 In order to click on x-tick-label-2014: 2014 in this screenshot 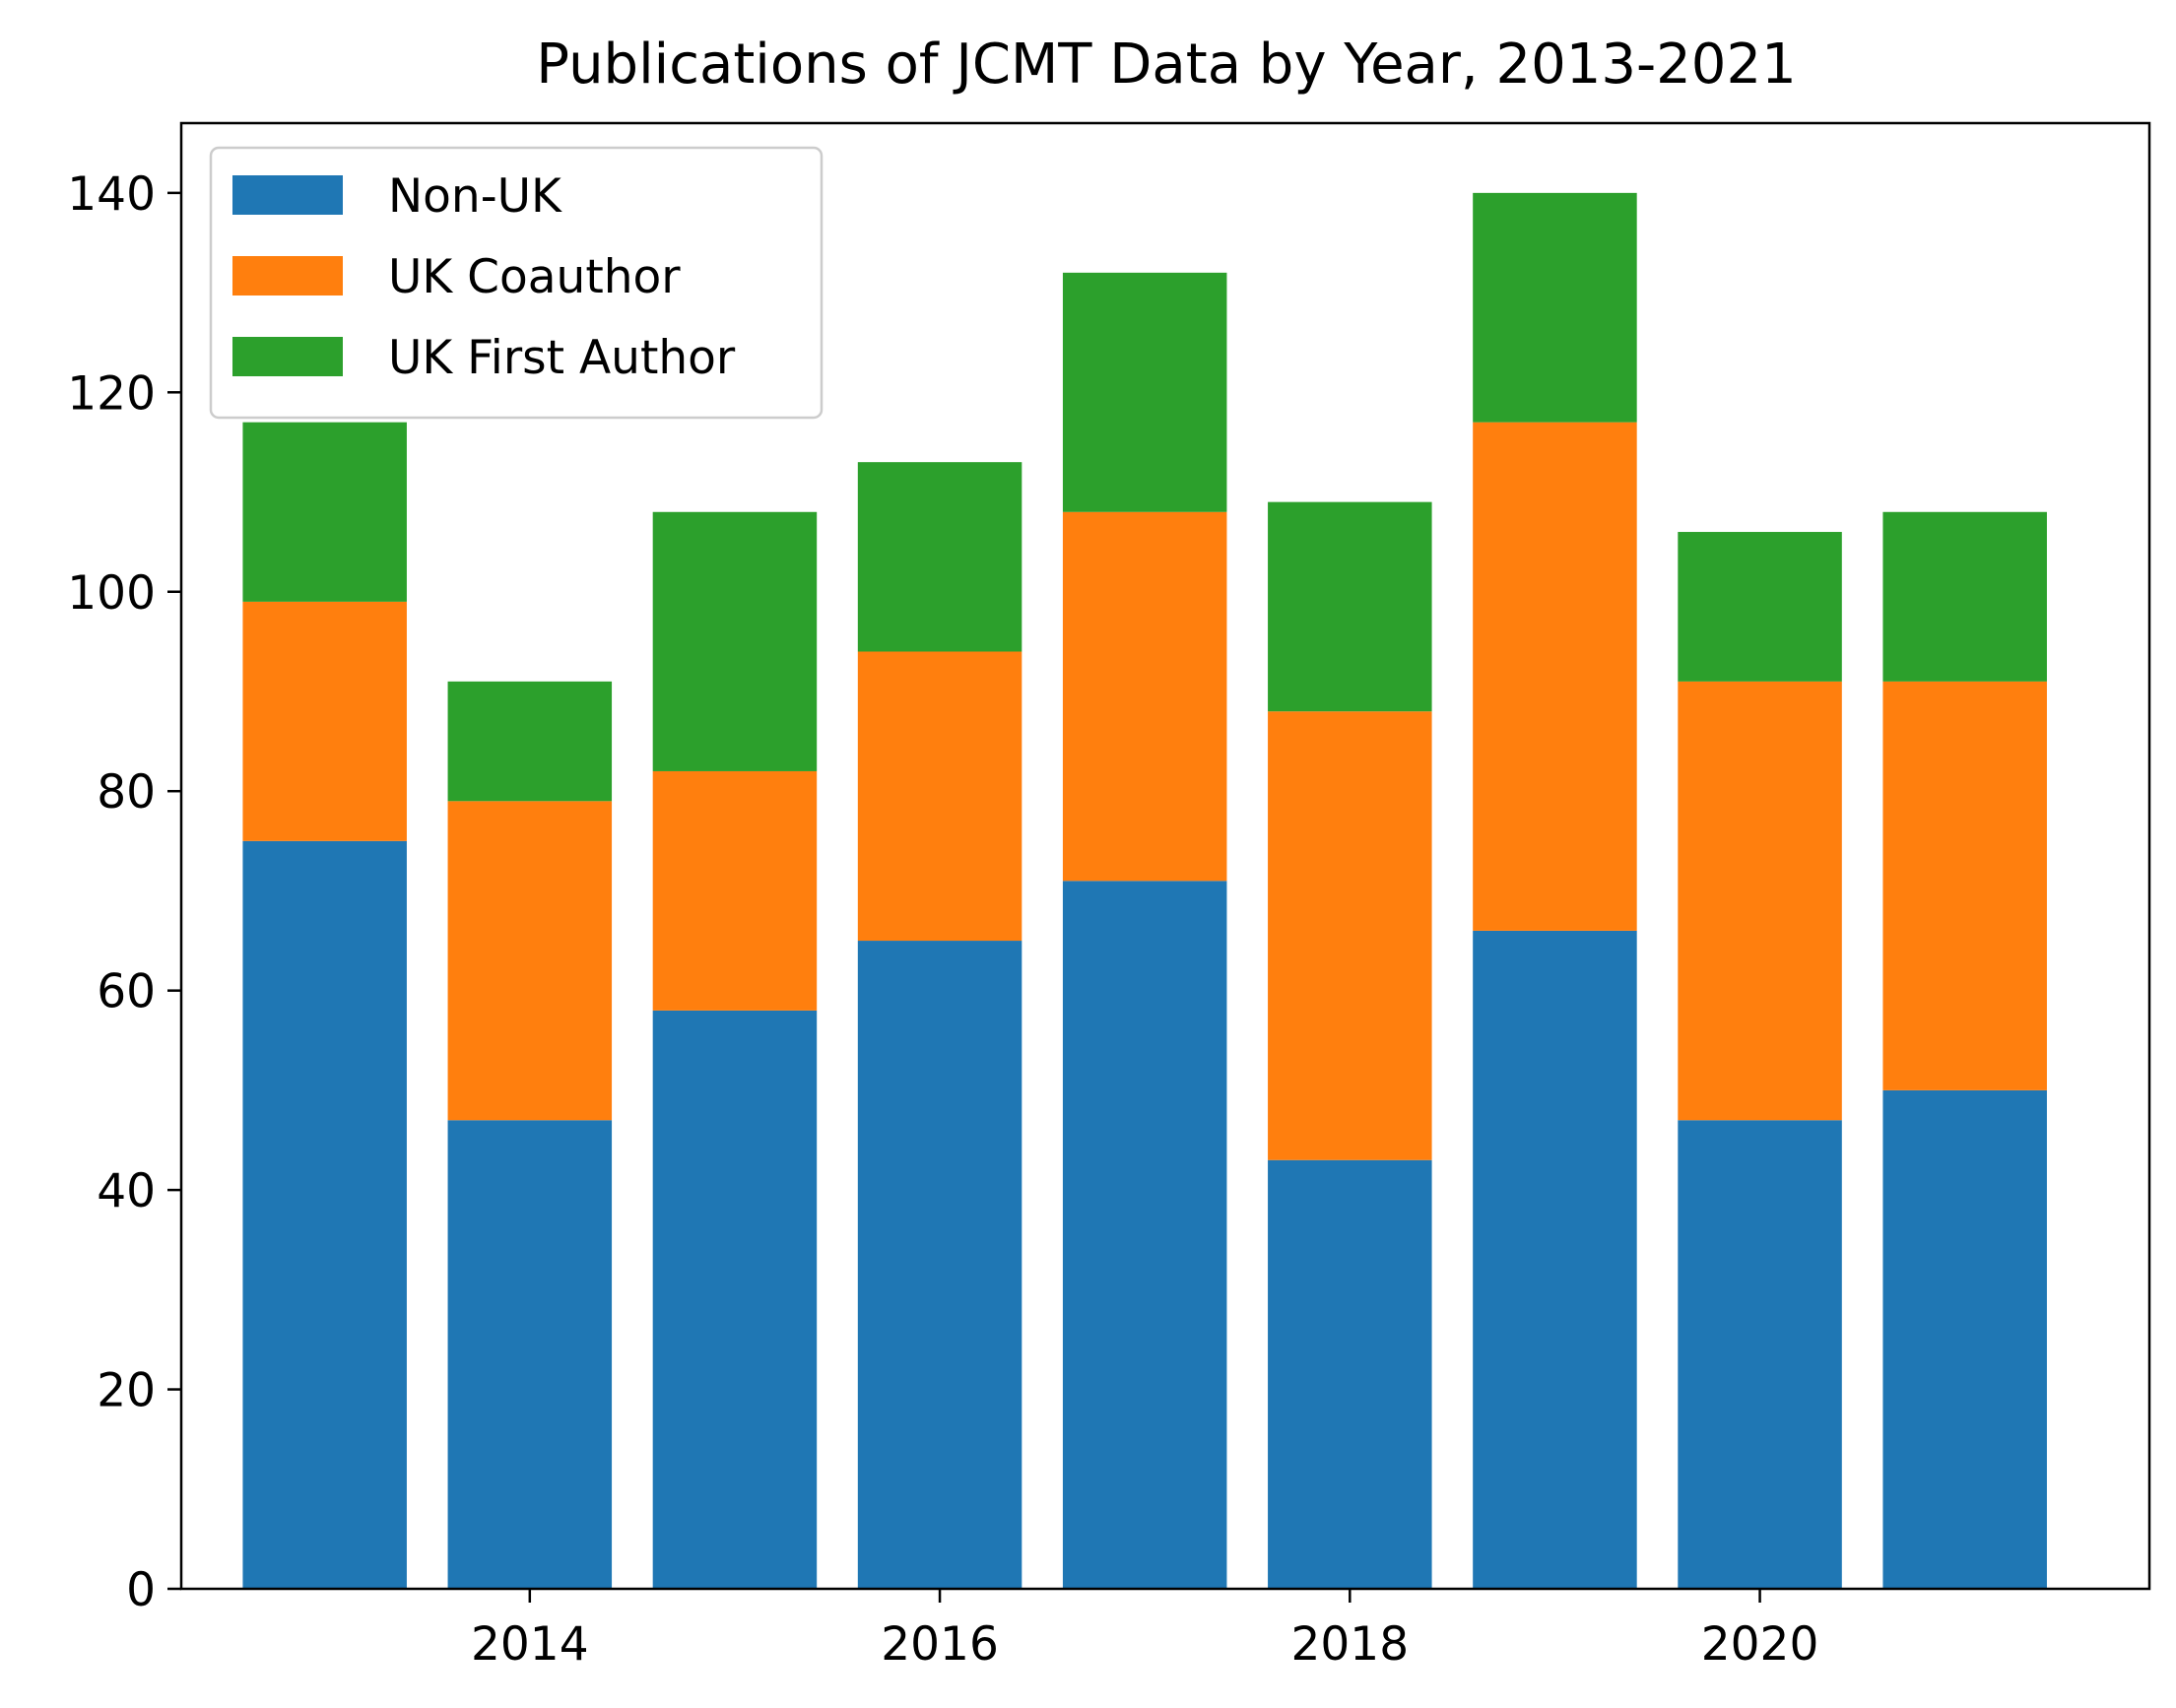, I will do `click(530, 1644)`.